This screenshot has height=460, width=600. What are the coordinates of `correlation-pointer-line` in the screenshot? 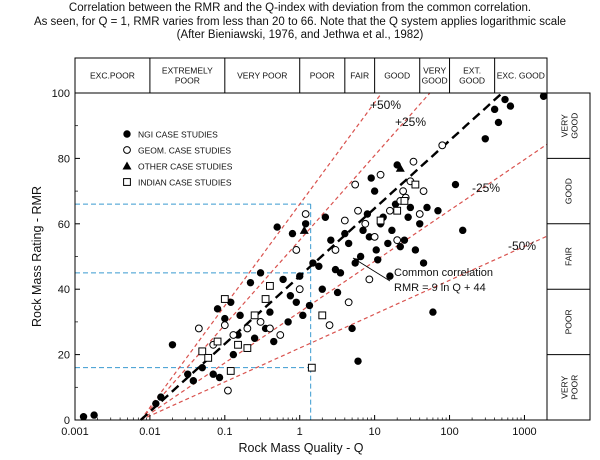 It's located at (371, 269).